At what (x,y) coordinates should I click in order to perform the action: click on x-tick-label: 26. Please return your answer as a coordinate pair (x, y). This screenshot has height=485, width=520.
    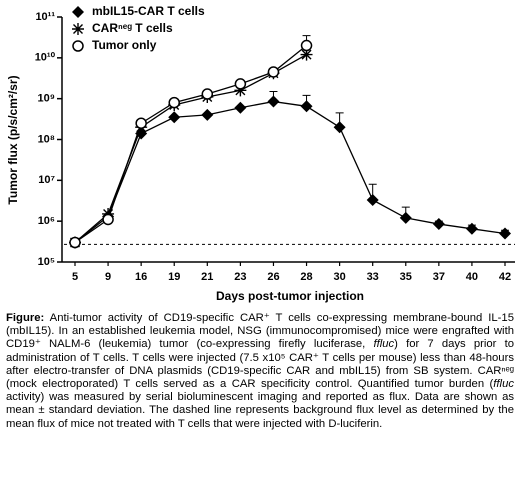
    Looking at the image, I should click on (273, 277).